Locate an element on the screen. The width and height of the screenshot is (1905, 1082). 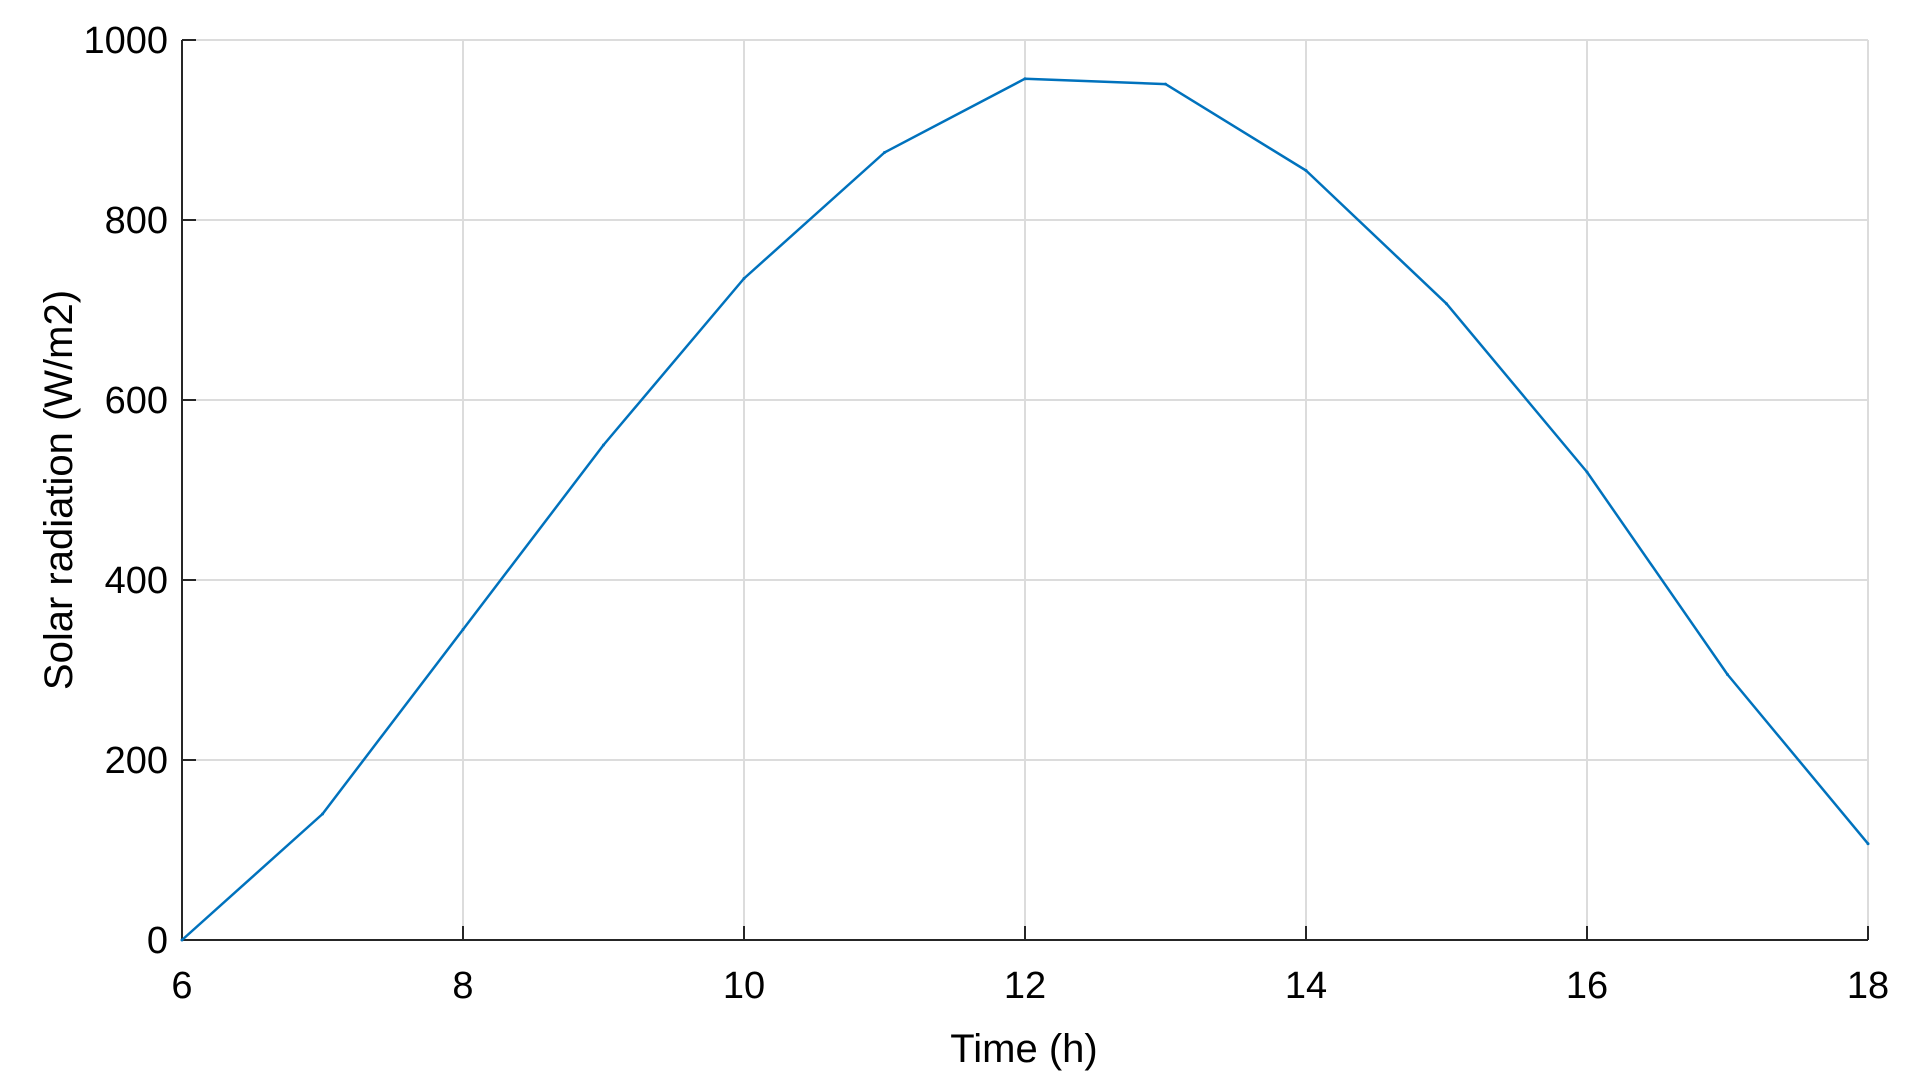
y-axis-label: Solar radiation (W/m2) is located at coordinates (59, 490).